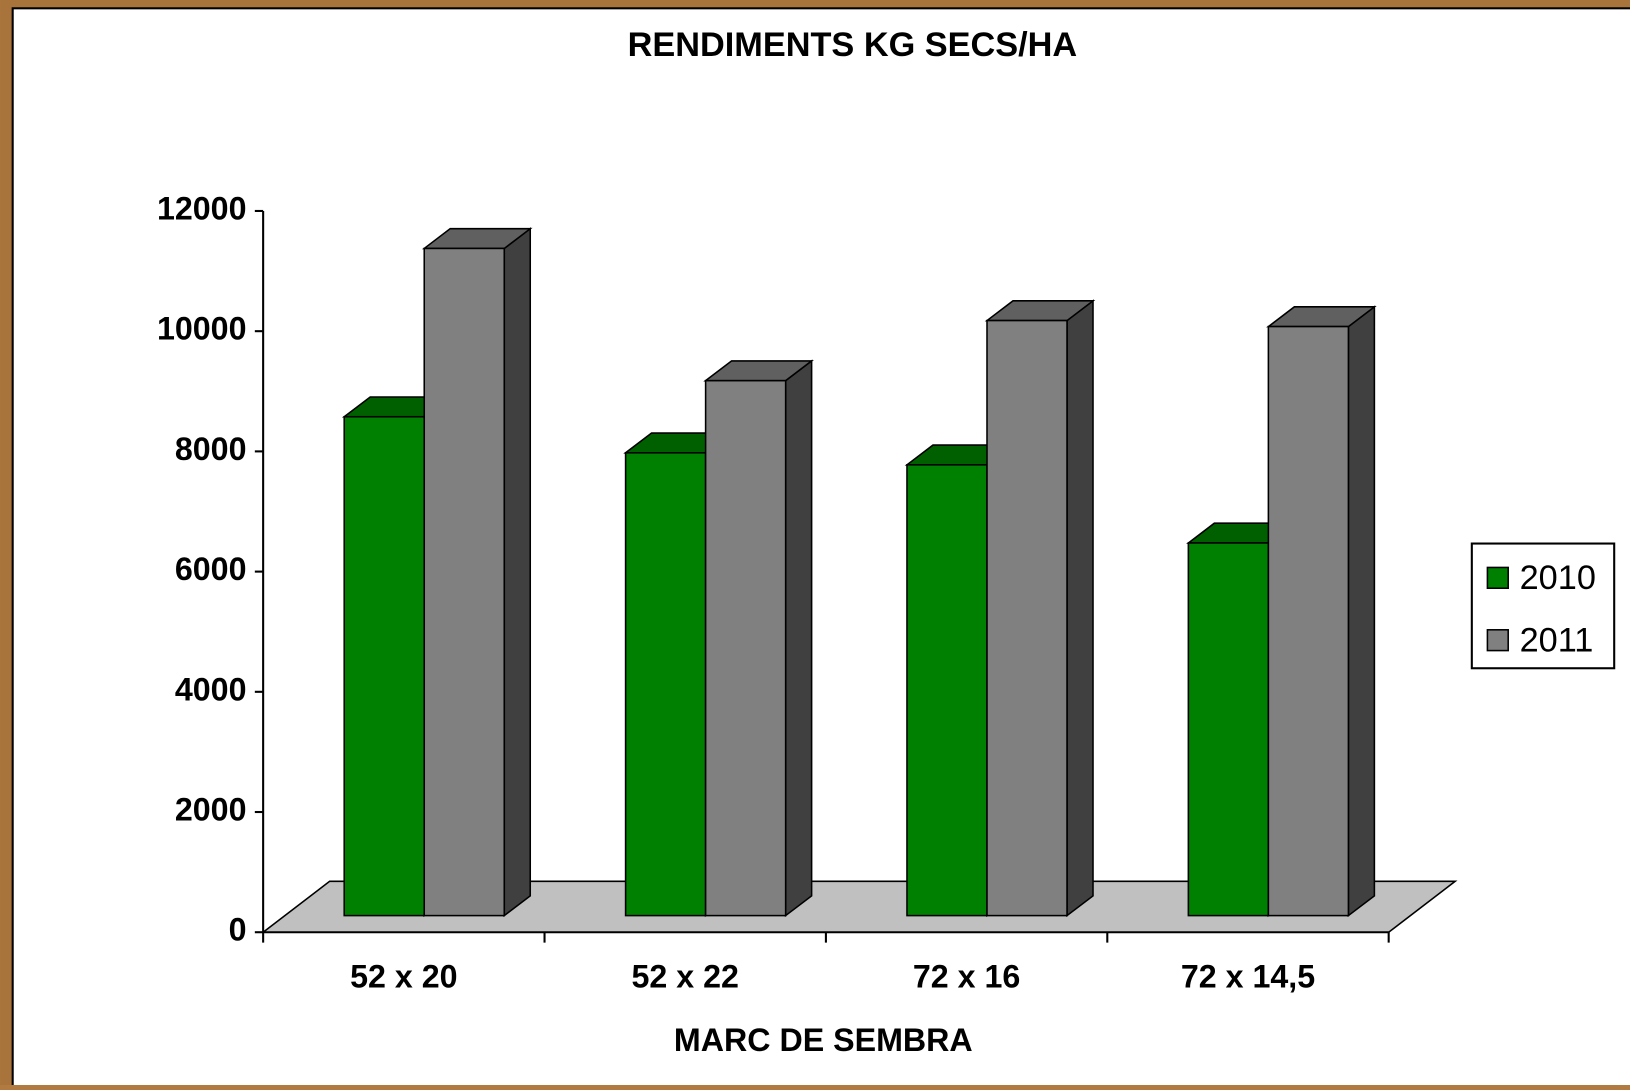  Describe the element at coordinates (202, 208) in the screenshot. I see `y-tick-label: 12000` at that location.